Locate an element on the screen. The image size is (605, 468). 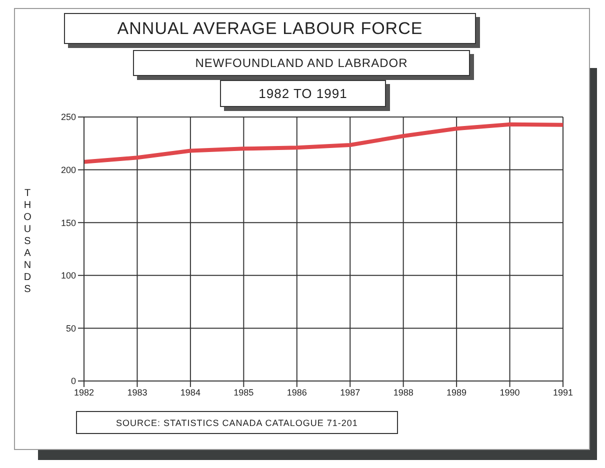
source-note: SOURCE: STATISTICS CANADA CATALOGUE 71-201 is located at coordinates (237, 422).